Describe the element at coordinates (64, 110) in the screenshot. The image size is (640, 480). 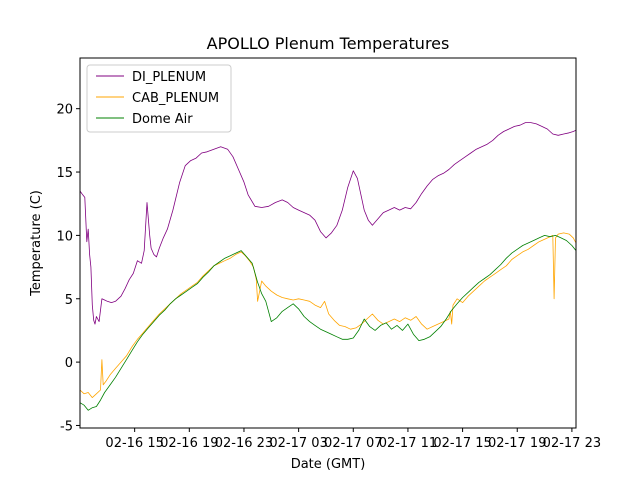
I see `y-tick-label: 20` at that location.